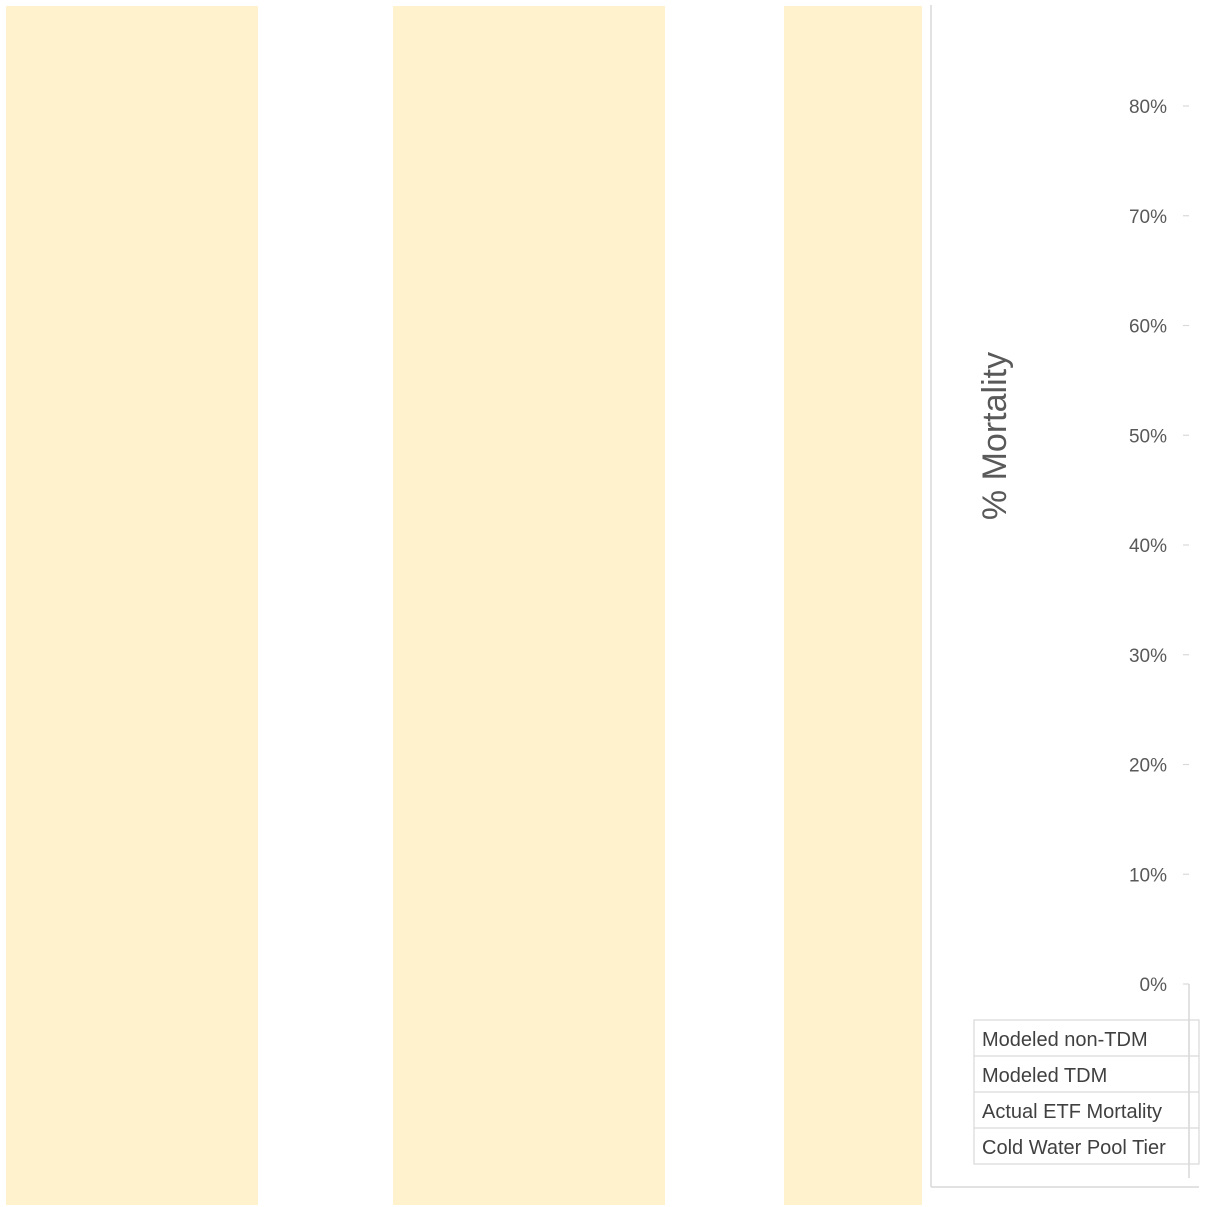 This screenshot has height=1207, width=1213. Describe the element at coordinates (1148, 546) in the screenshot. I see `y-tick-label: 40%` at that location.